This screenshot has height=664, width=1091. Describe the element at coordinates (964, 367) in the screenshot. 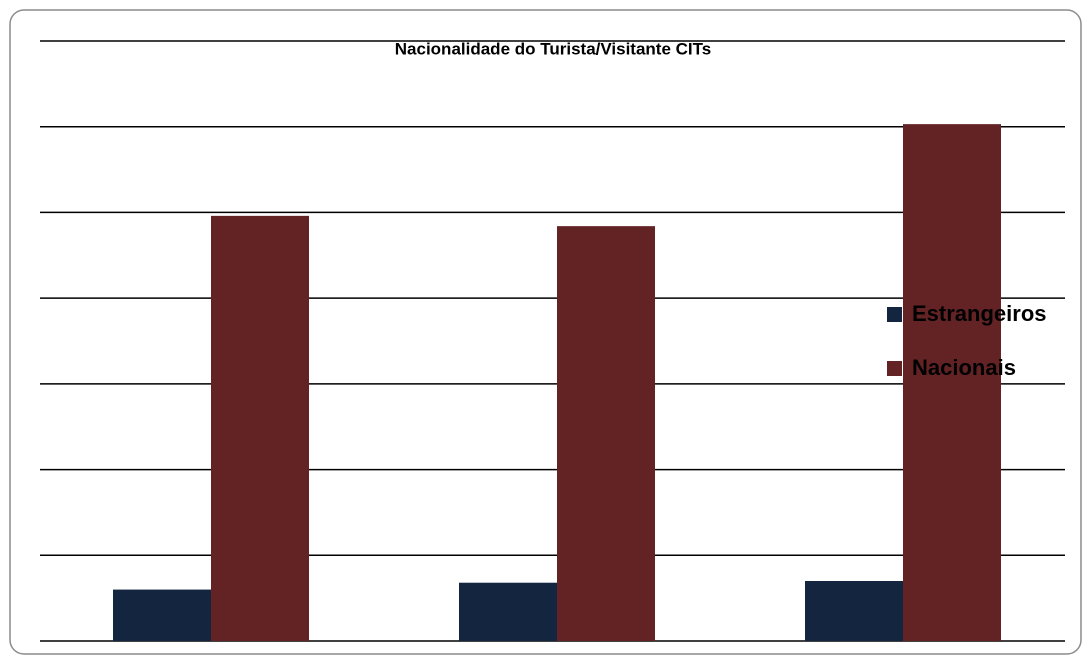

I see `legend-label: Nacionais` at that location.